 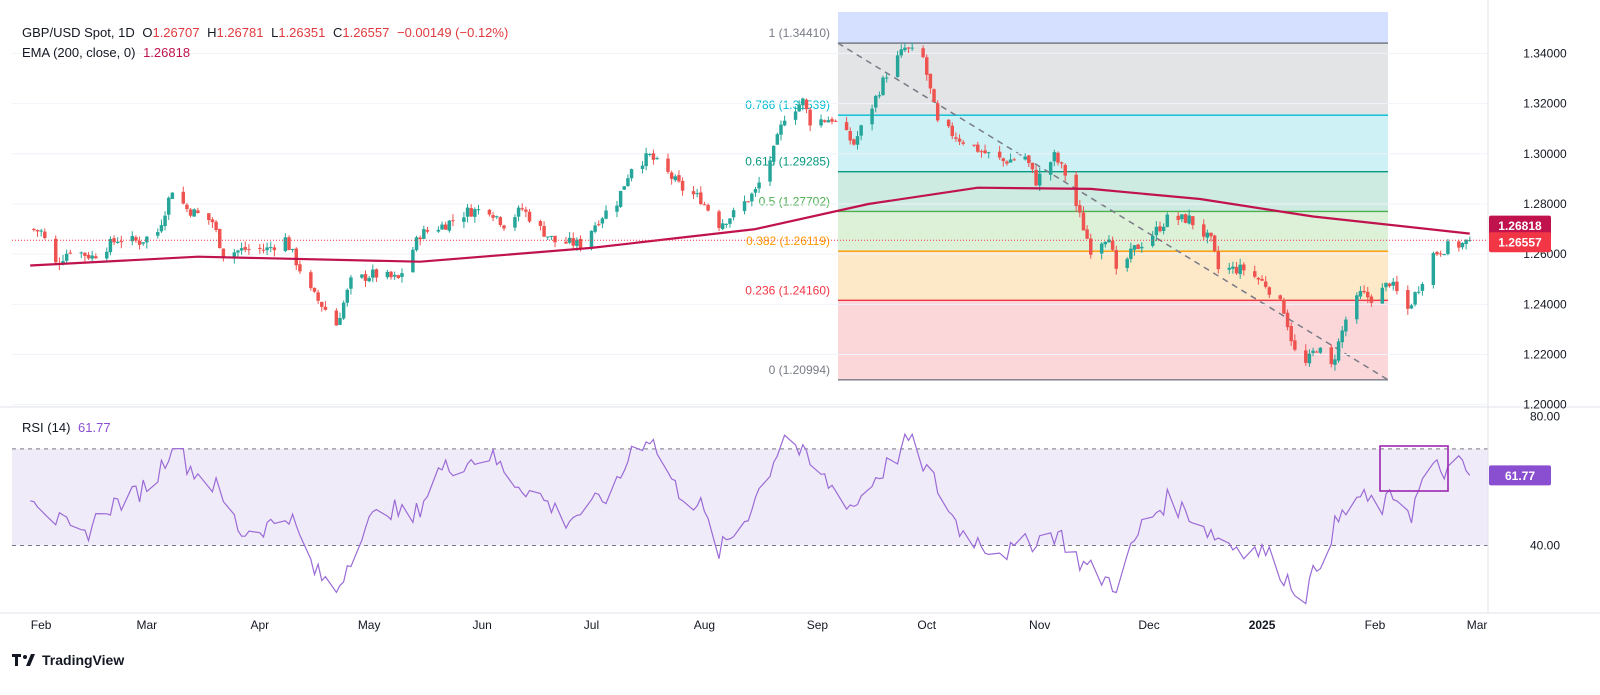 I want to click on price-tick-label: 1.24000, so click(x=1545, y=304).